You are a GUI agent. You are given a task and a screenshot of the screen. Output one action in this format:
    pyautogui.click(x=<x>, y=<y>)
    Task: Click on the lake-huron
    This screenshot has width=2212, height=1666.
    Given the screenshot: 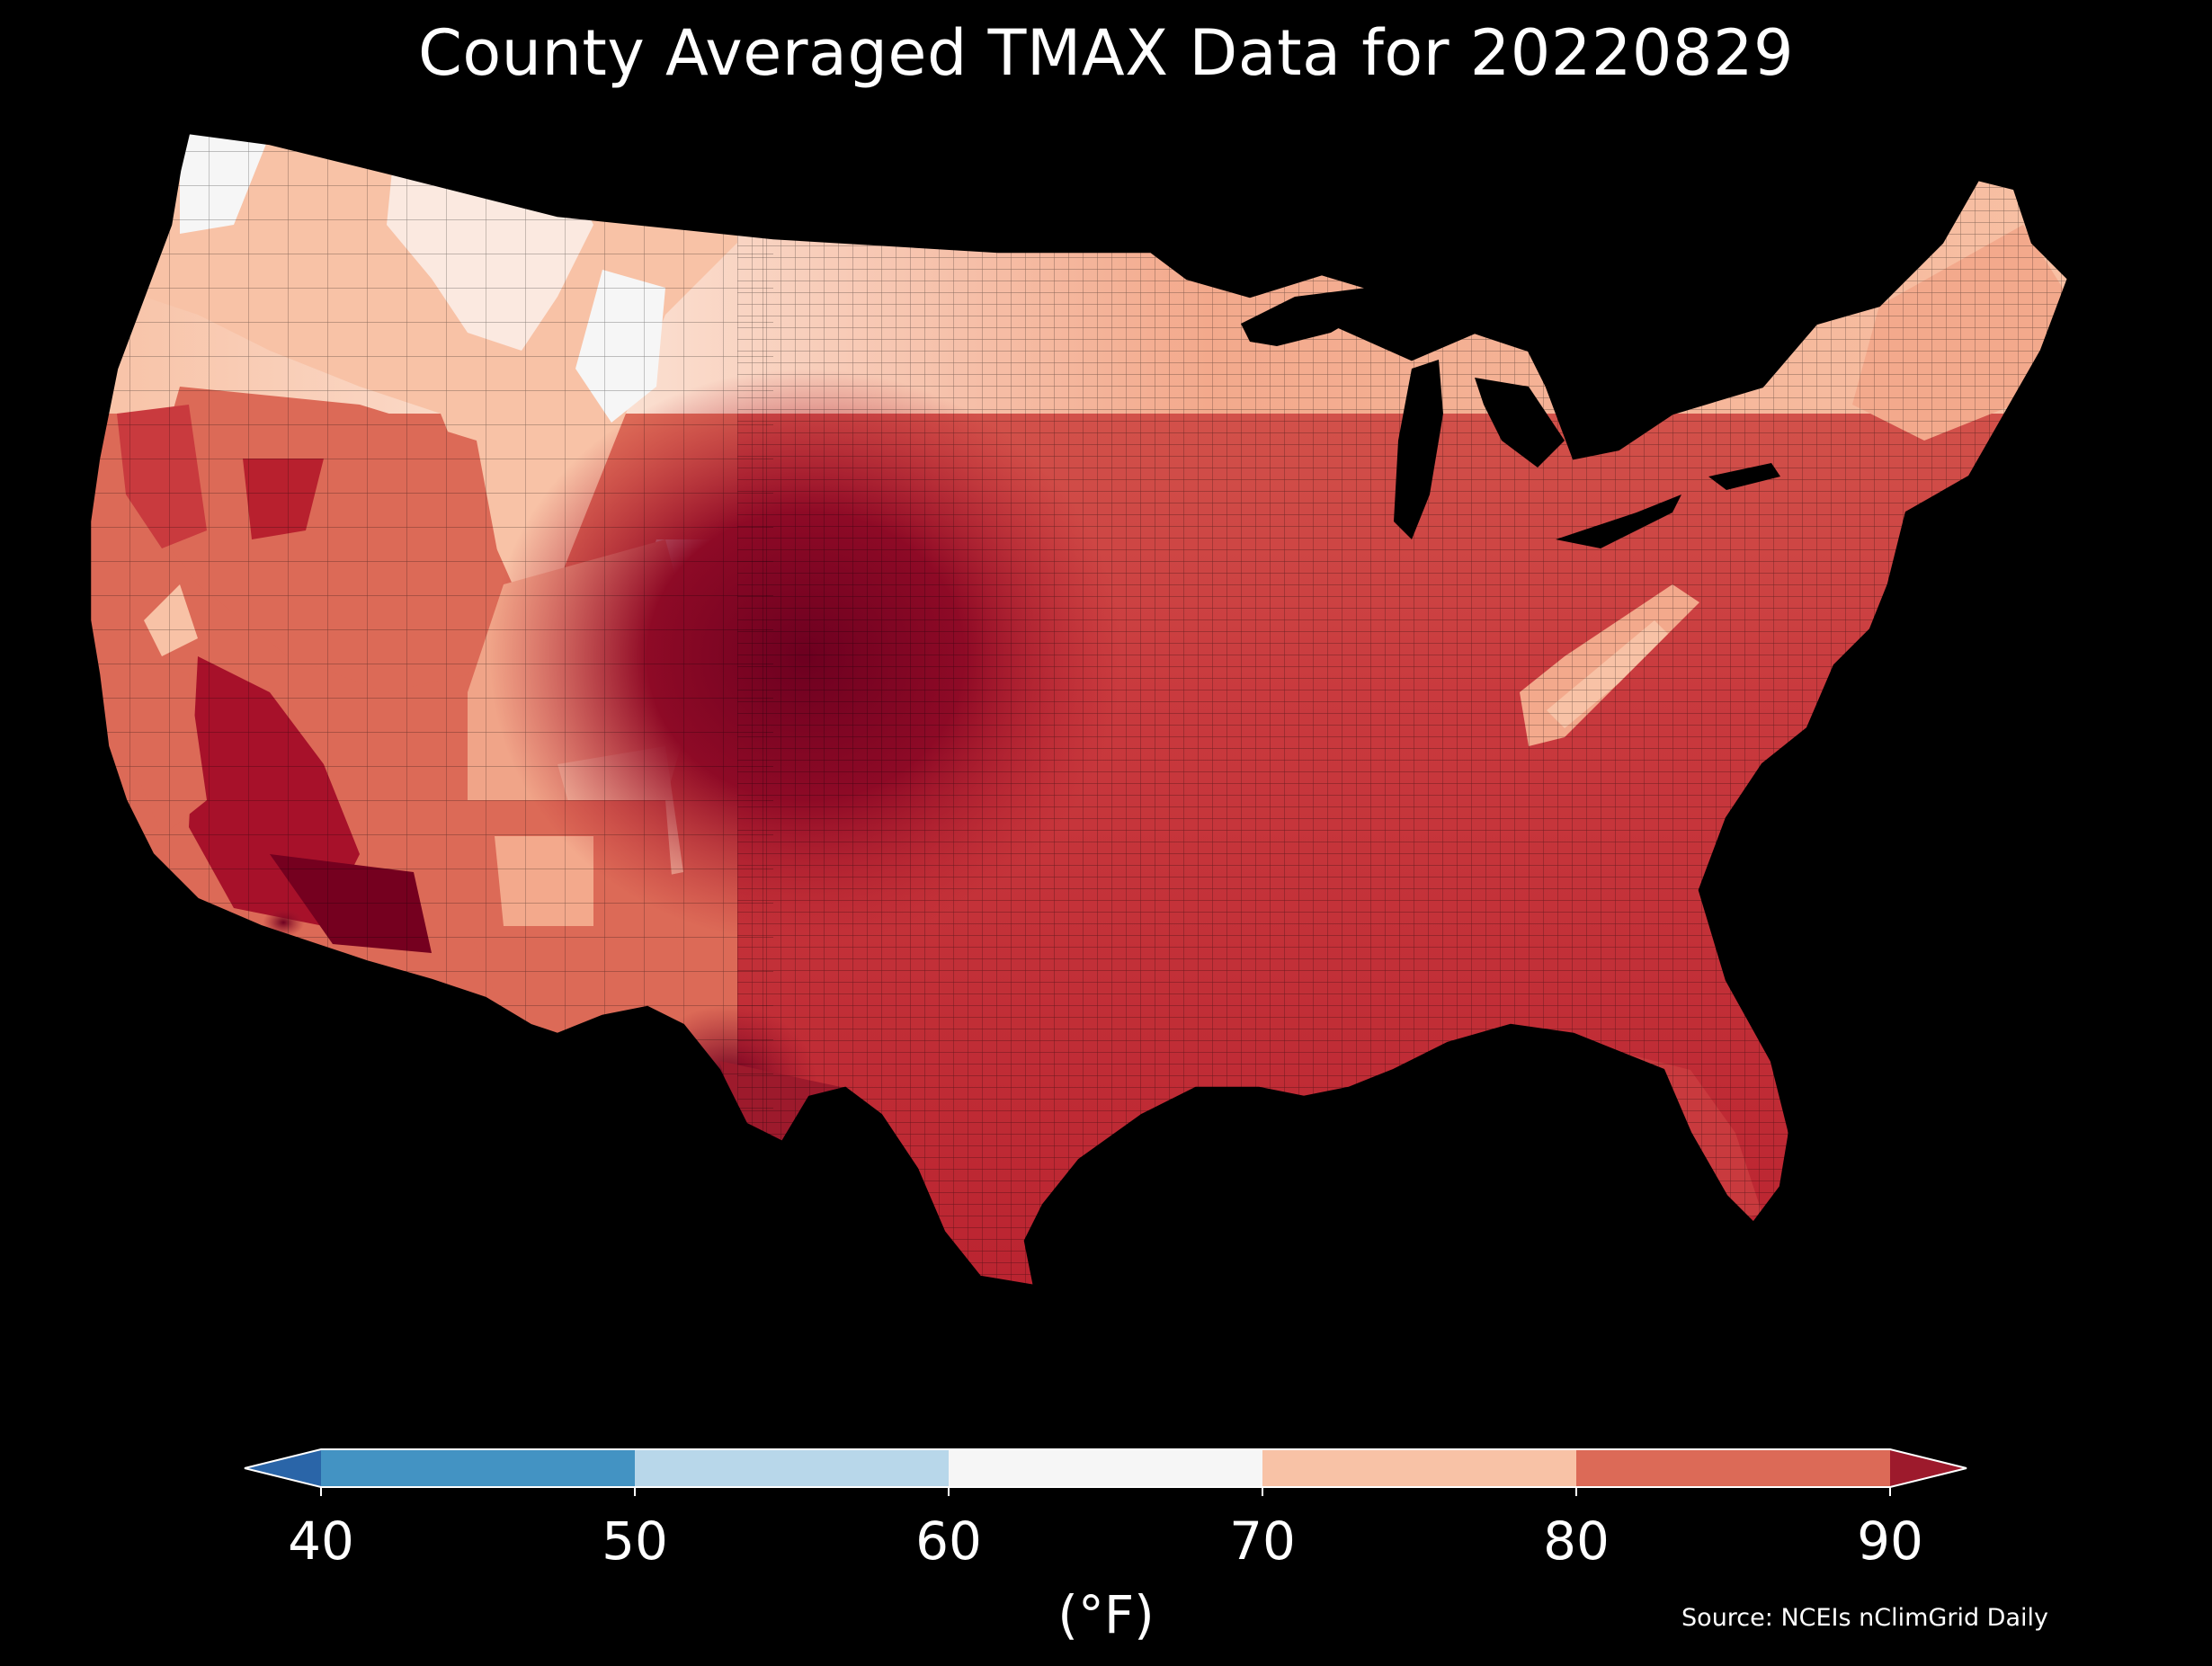 What is the action you would take?
    pyautogui.click(x=1520, y=423)
    